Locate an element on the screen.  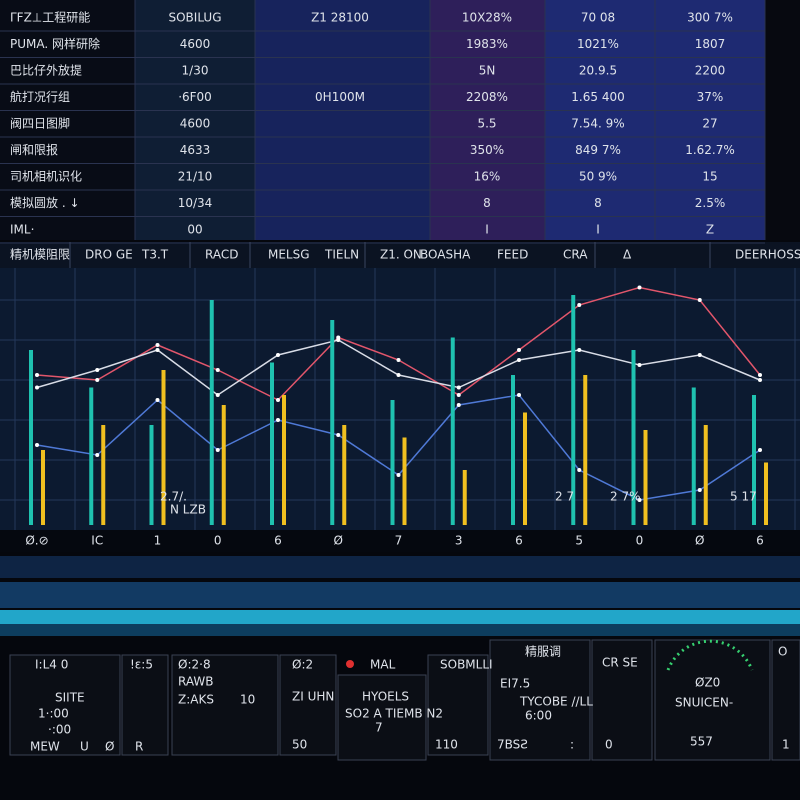
cell: 4633 is located at coordinates (195, 150).